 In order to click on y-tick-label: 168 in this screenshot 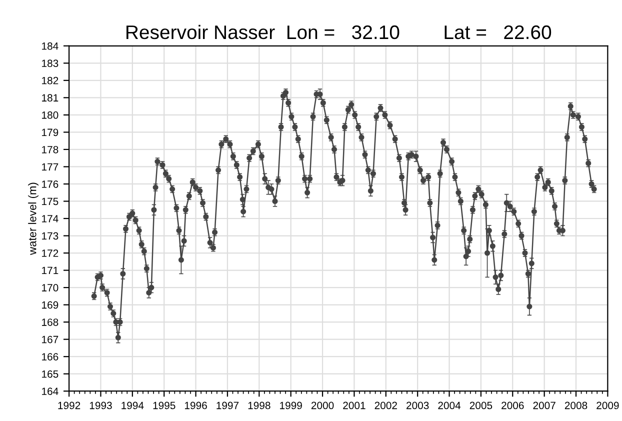, I will do `click(50, 322)`.